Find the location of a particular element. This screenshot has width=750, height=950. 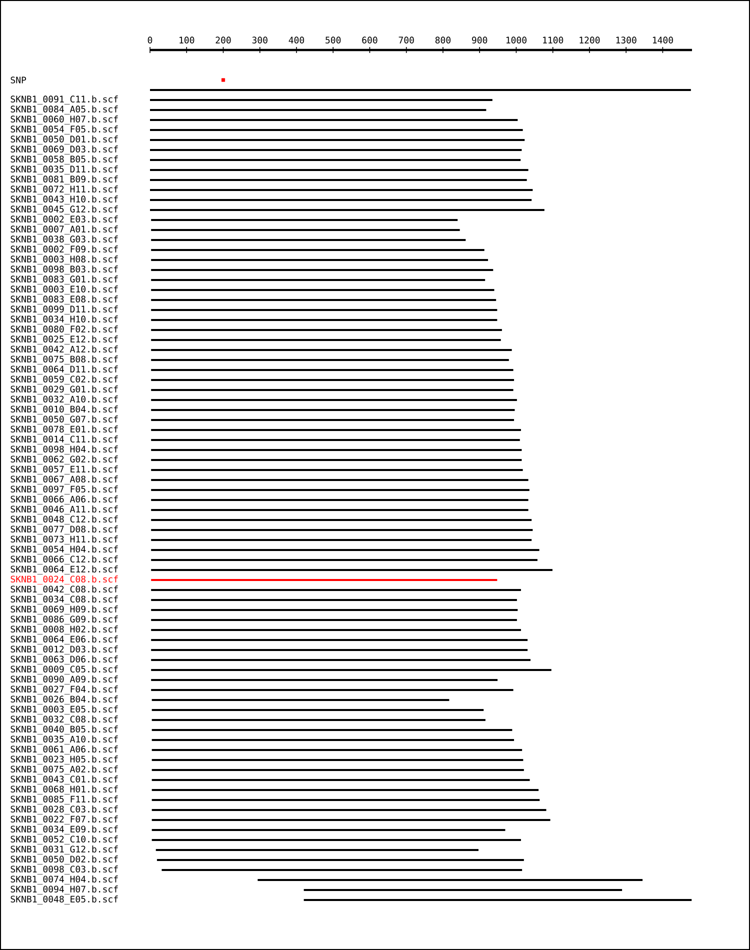

y-tick-label: SKNB1_0003_H08.b.scf is located at coordinates (64, 260).